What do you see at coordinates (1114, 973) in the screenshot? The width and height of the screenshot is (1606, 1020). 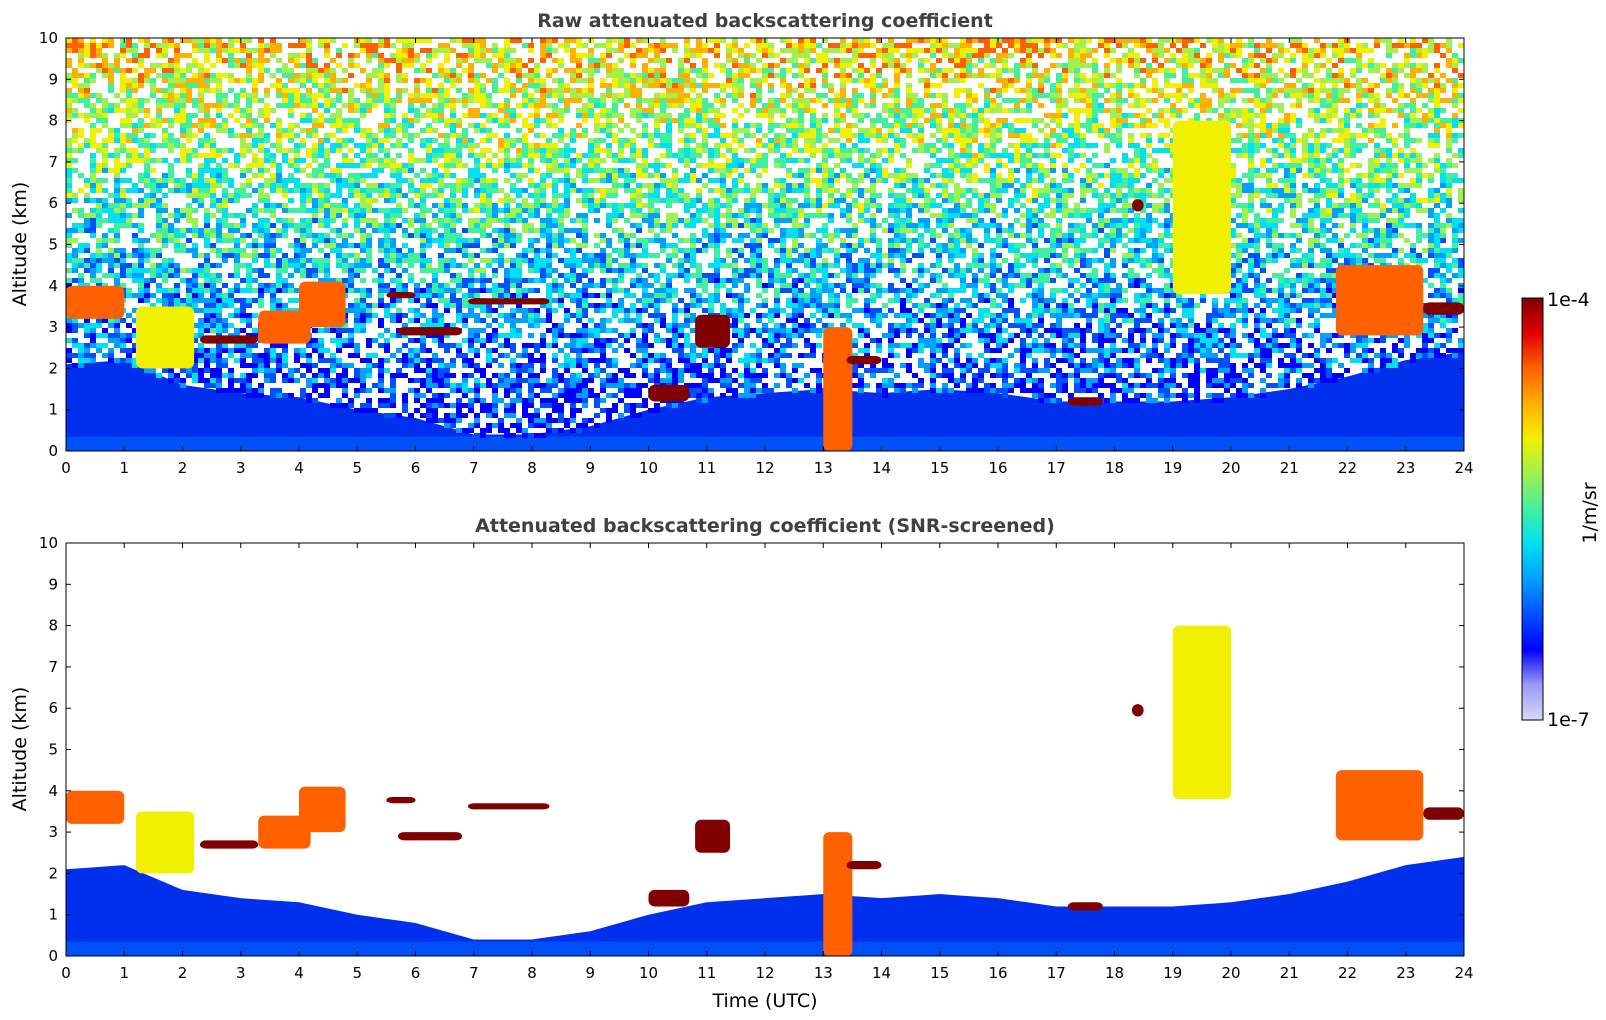 I see `x-tick-label: 18` at bounding box center [1114, 973].